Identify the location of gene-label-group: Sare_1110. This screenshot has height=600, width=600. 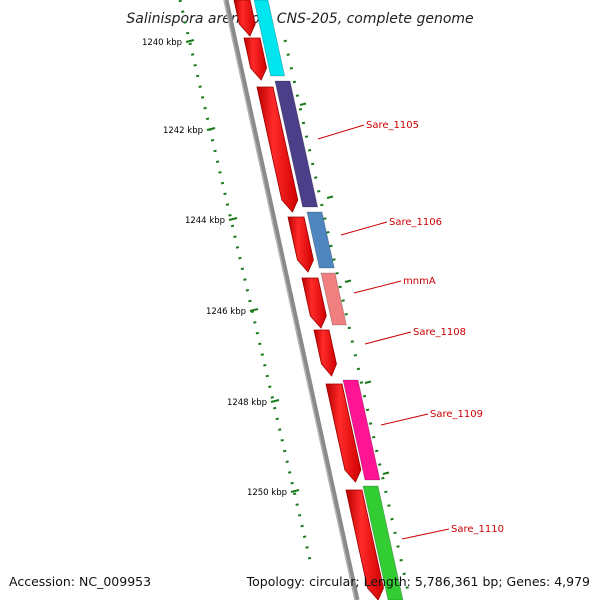
(452, 532).